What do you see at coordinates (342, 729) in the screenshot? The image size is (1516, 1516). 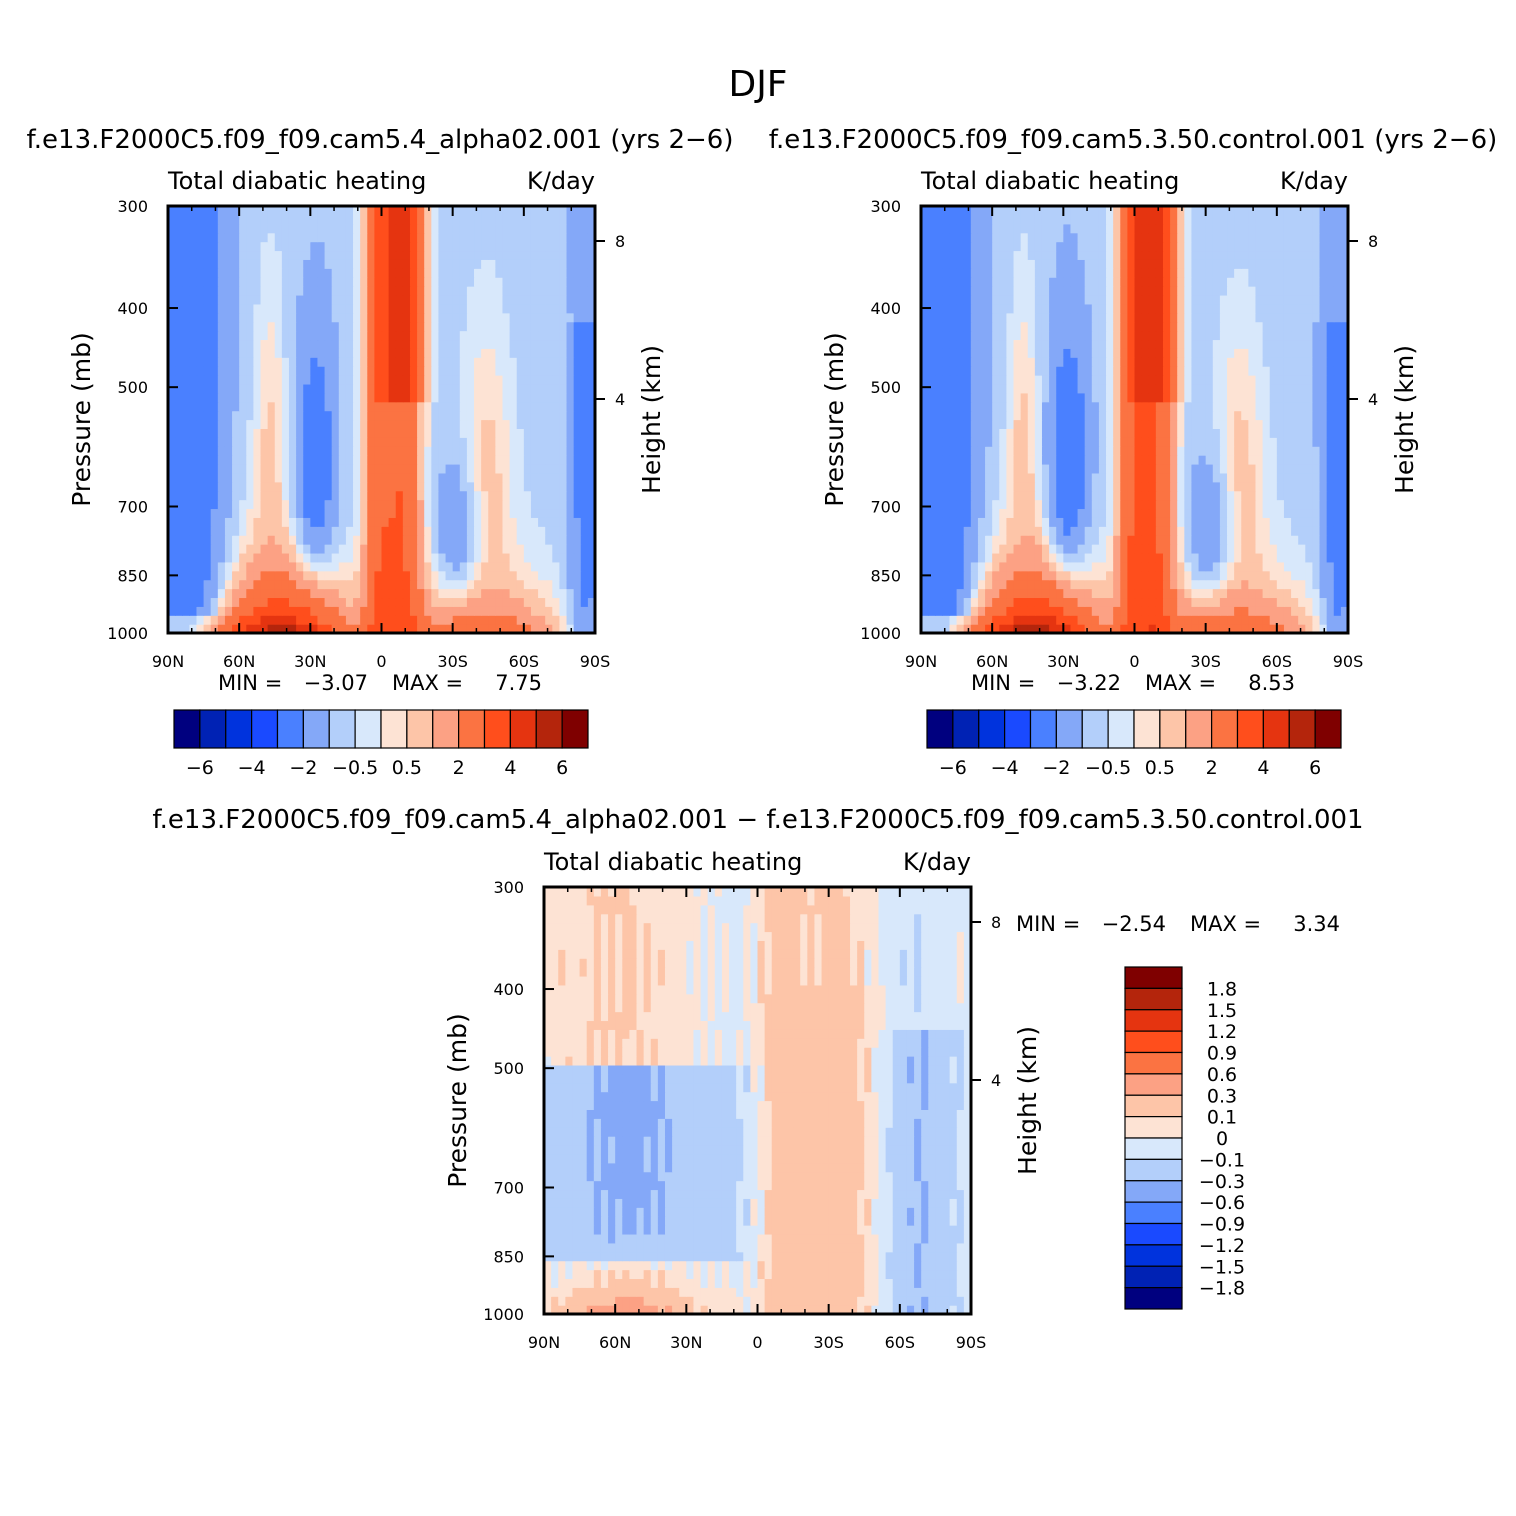 I see `colorbar-box` at bounding box center [342, 729].